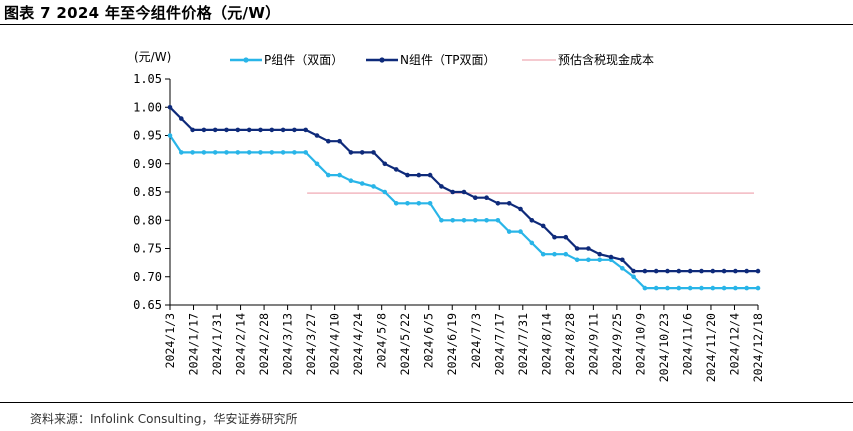 Image resolution: width=853 pixels, height=431 pixels. What do you see at coordinates (194, 344) in the screenshot?
I see `x-tick-label: 2024/1/17` at bounding box center [194, 344].